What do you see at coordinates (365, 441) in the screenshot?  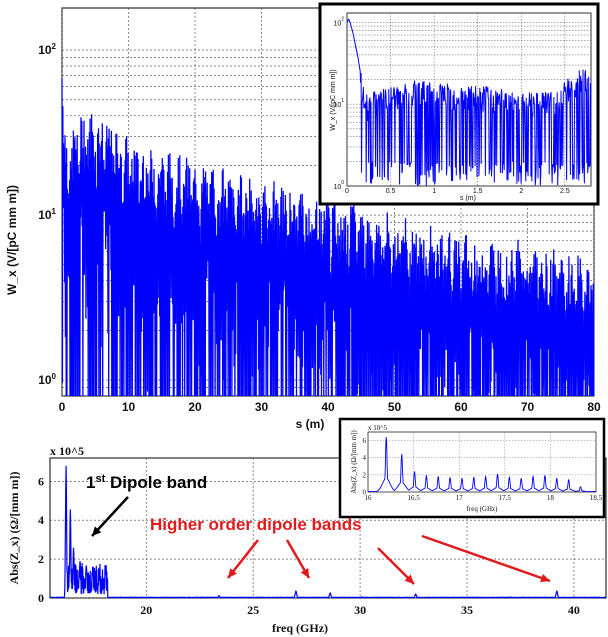 I see `impedance-inset-y-tick-label: 6` at bounding box center [365, 441].